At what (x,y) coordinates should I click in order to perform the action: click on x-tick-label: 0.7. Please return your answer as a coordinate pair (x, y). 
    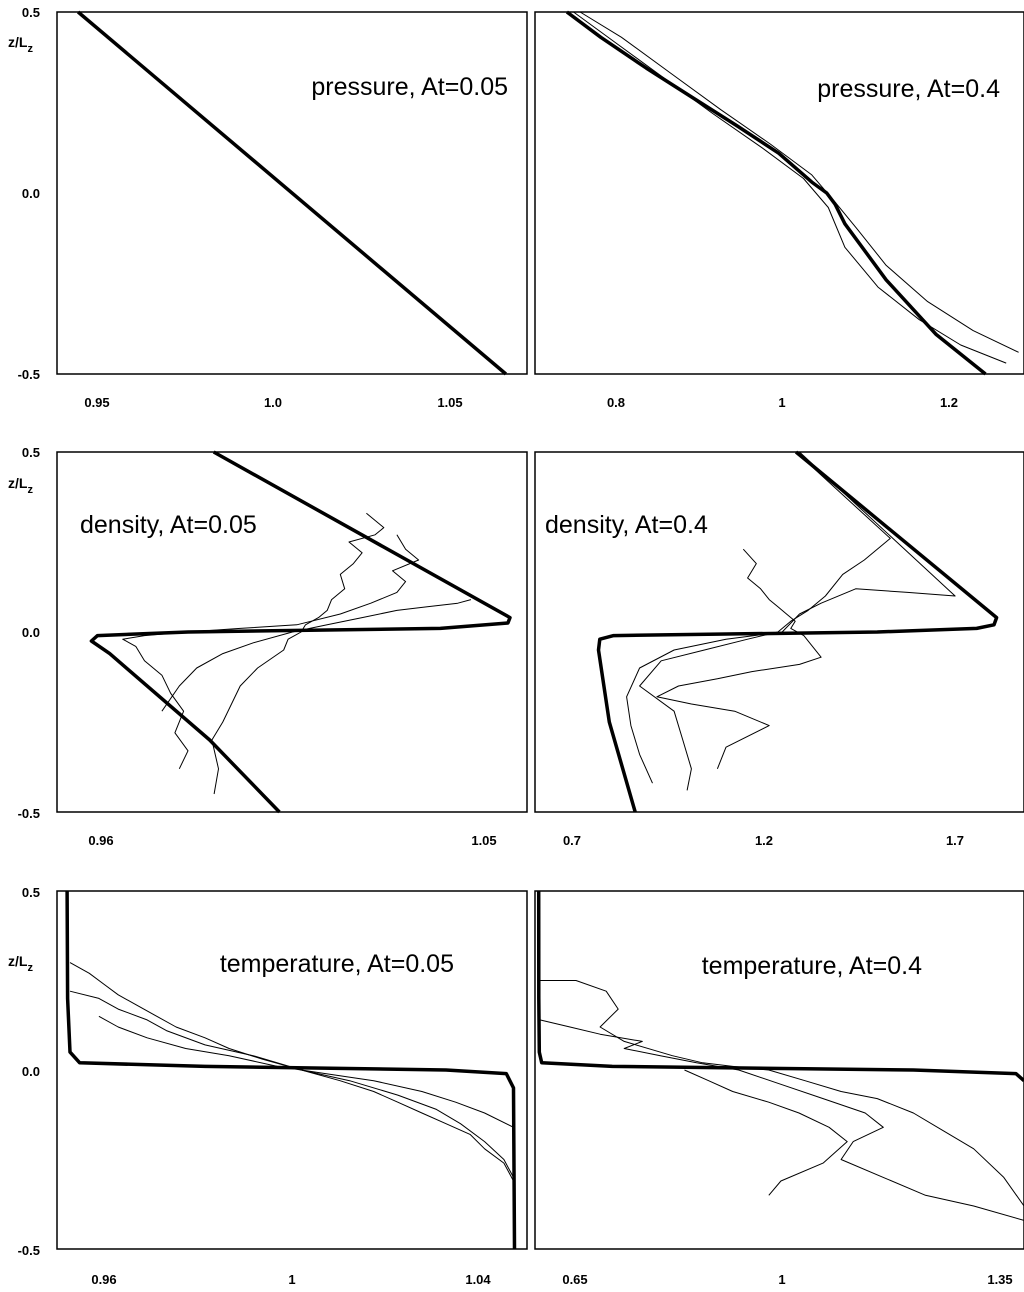
    Looking at the image, I should click on (572, 840).